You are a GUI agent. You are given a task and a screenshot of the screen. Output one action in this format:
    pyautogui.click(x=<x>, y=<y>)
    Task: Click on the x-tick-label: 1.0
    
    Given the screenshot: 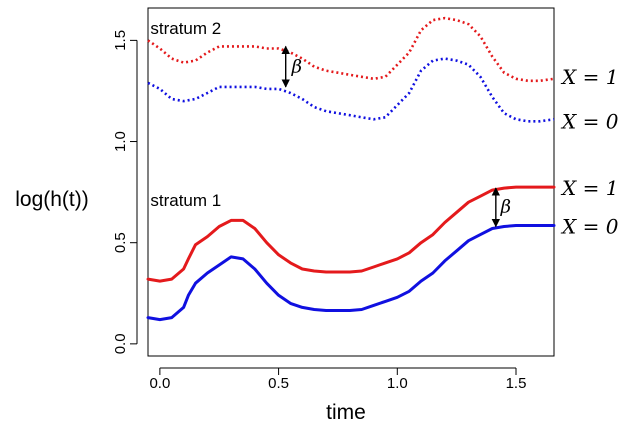 What is the action you would take?
    pyautogui.click(x=397, y=383)
    